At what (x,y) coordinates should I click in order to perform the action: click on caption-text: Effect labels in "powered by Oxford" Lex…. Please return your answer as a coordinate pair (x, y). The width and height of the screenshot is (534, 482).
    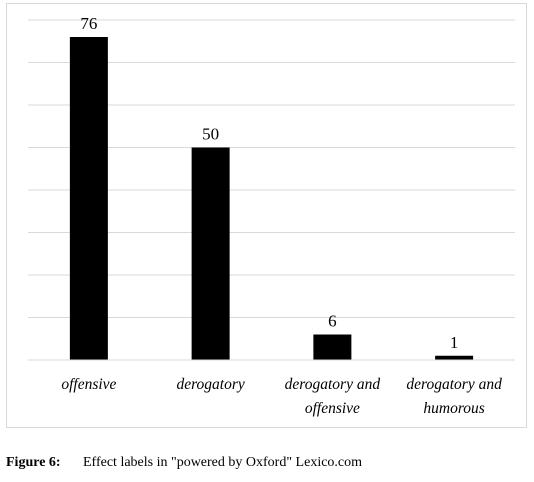
    Looking at the image, I should click on (223, 462).